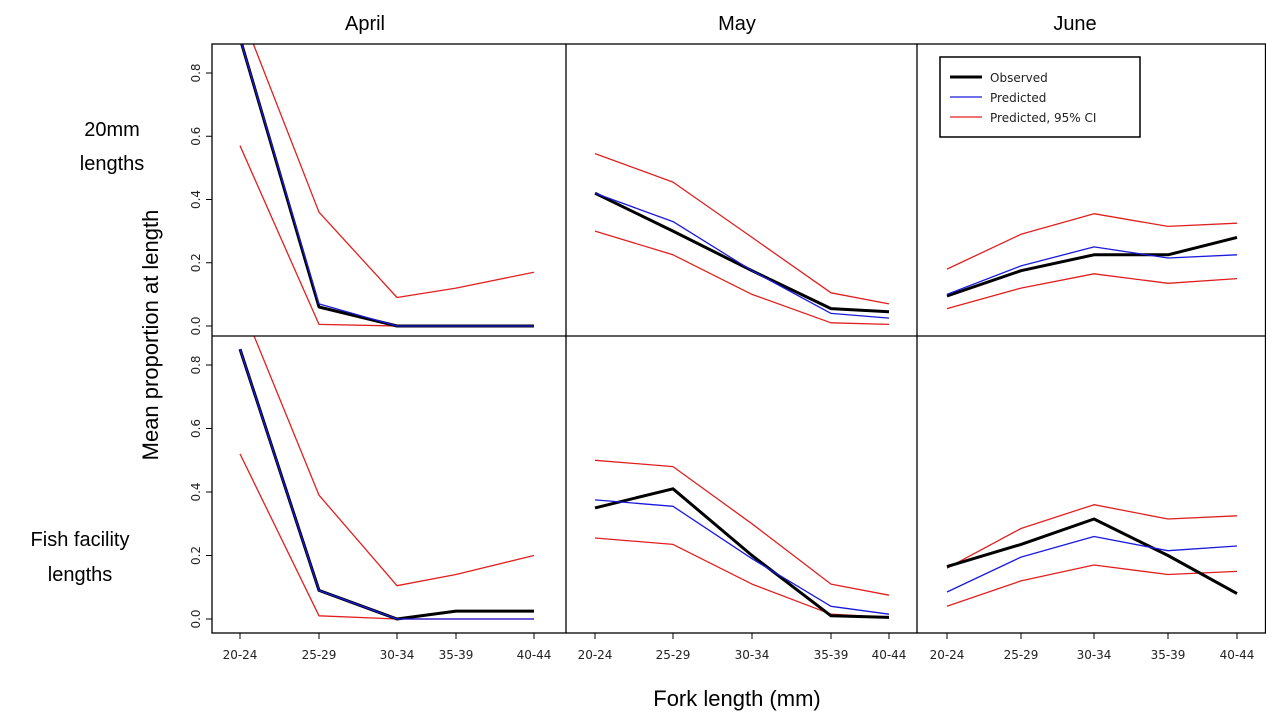  I want to click on y-axis-title: Mean proportion at length, so click(150, 335).